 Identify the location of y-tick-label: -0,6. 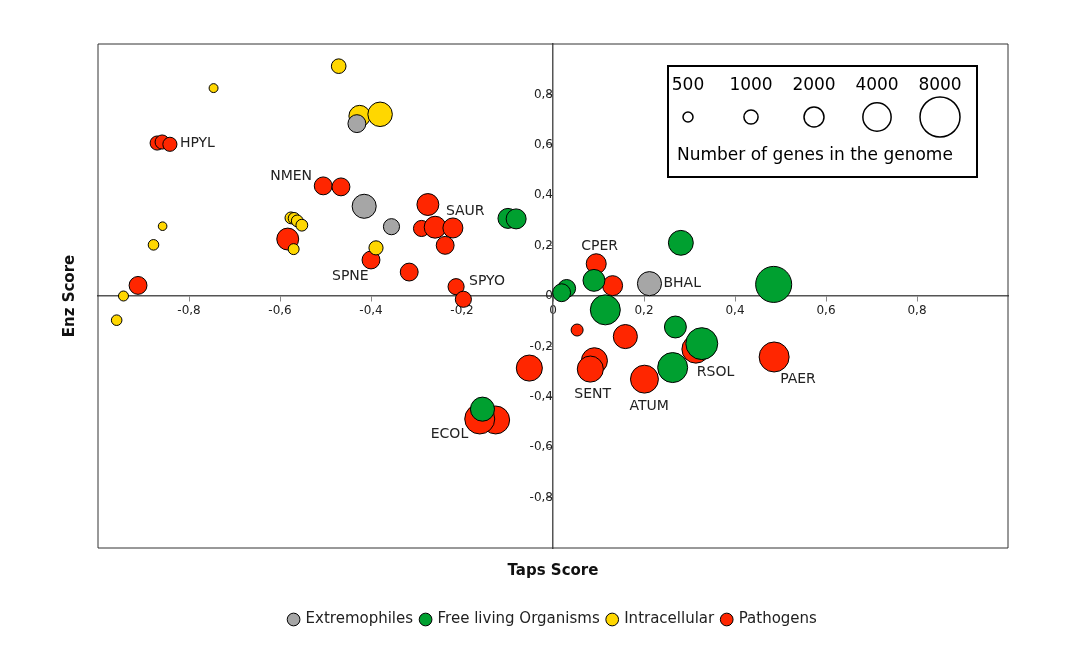
(541, 446).